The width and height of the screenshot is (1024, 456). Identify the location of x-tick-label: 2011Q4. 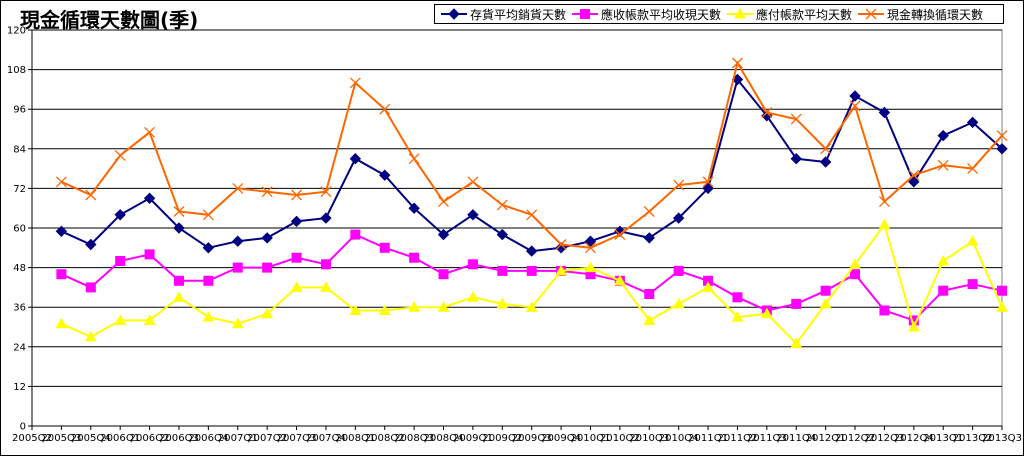
(796, 438).